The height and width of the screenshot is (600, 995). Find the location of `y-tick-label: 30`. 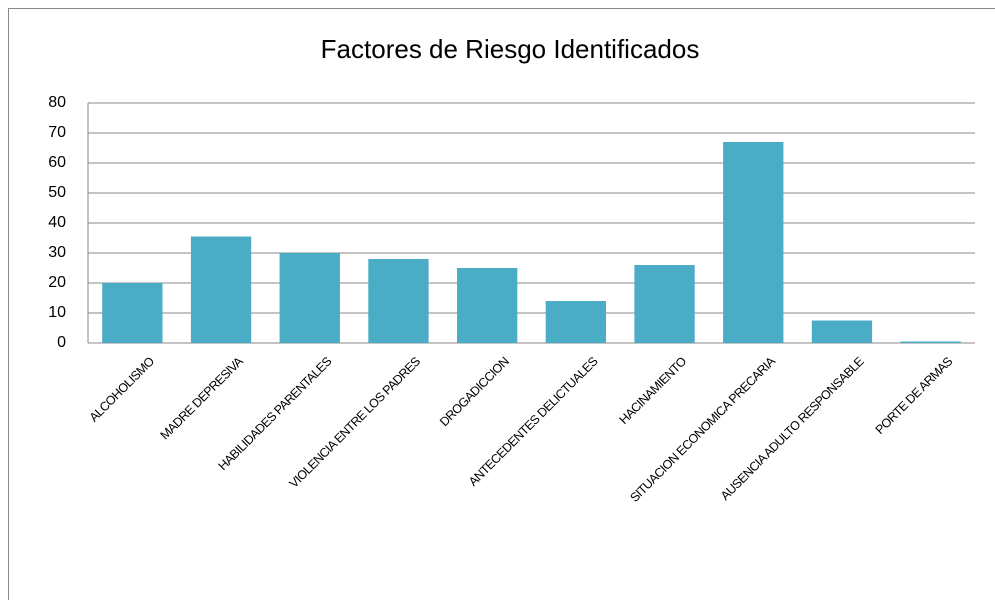

y-tick-label: 30 is located at coordinates (57, 252).